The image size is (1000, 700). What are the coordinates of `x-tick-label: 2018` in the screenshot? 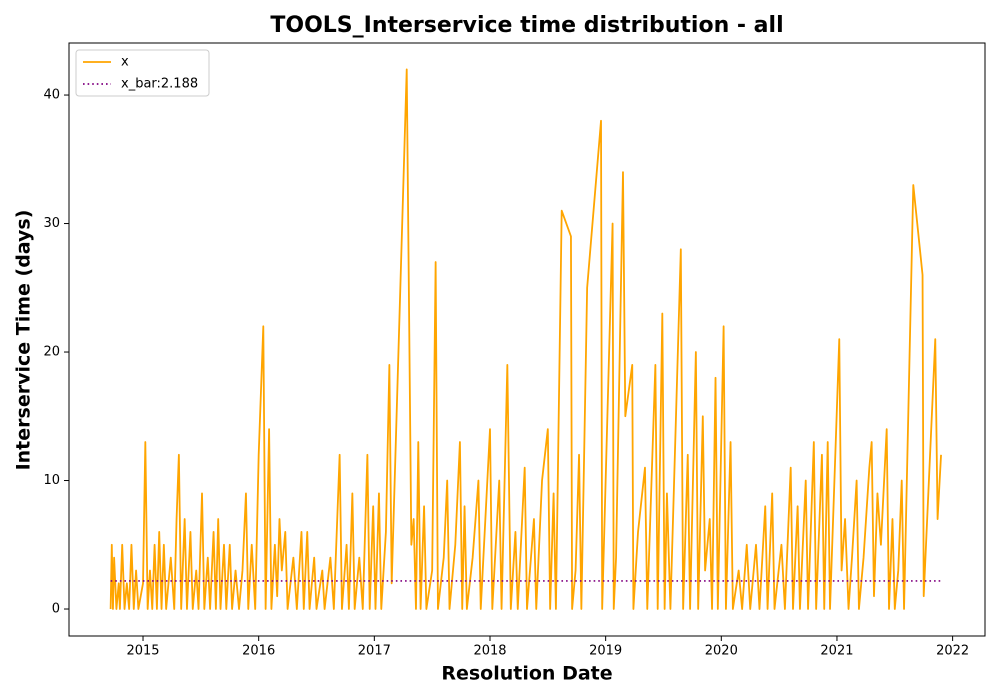 It's located at (489, 651).